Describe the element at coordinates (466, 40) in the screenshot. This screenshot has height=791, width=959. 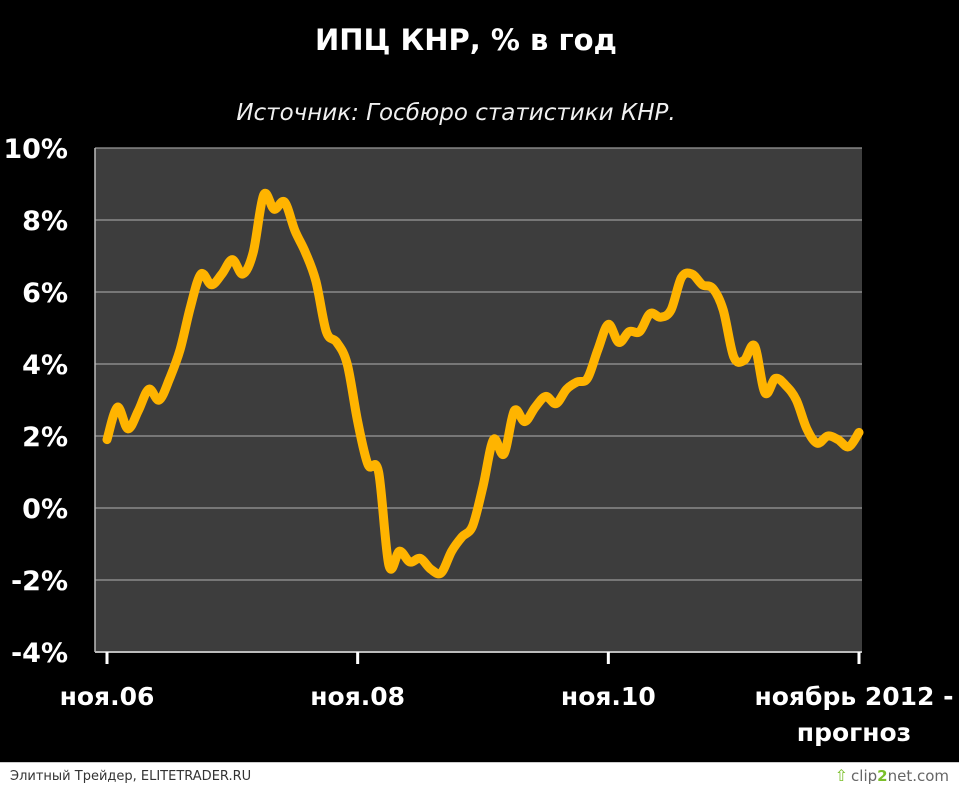
I see `chart-title: ИПЦ КНР, % в год` at that location.